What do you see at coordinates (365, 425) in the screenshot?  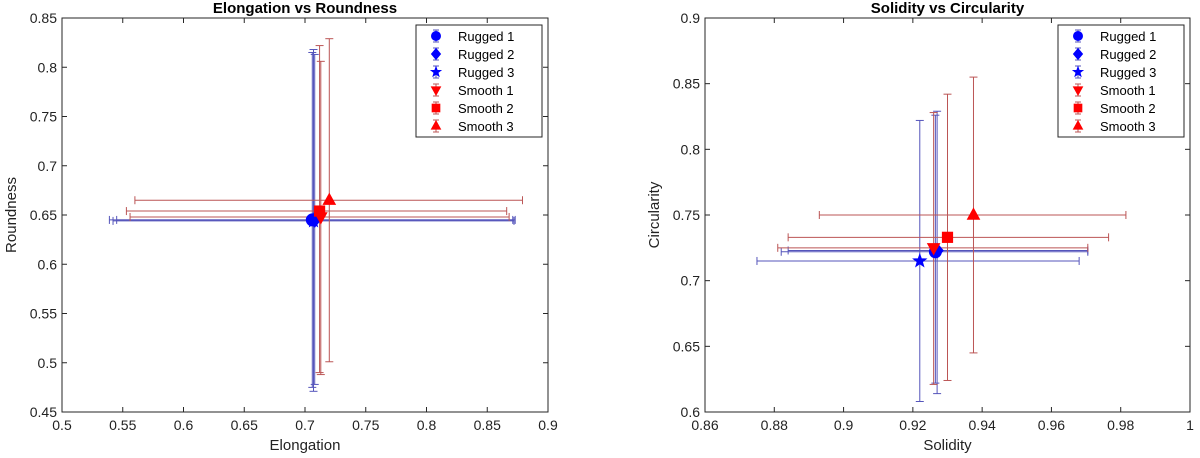 I see `x-tick-label: 0.75` at bounding box center [365, 425].